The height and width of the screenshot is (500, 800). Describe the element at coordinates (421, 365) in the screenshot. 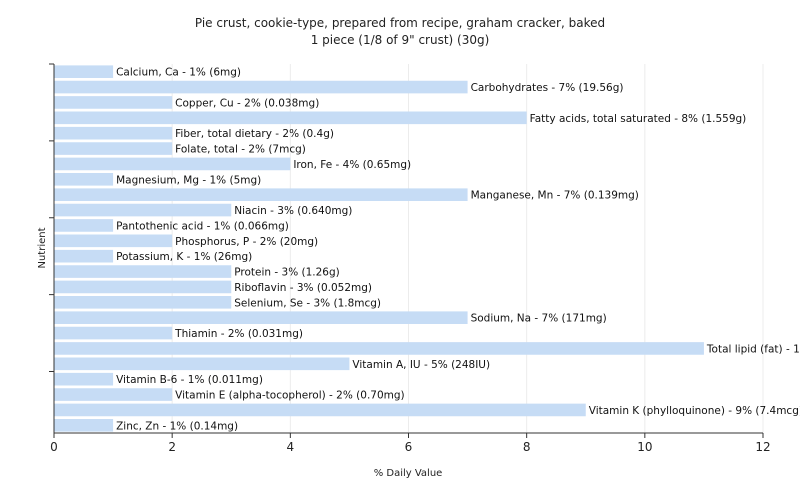

I see `bar-label-19: Vitamin A, IU - 5% (248IU)` at that location.